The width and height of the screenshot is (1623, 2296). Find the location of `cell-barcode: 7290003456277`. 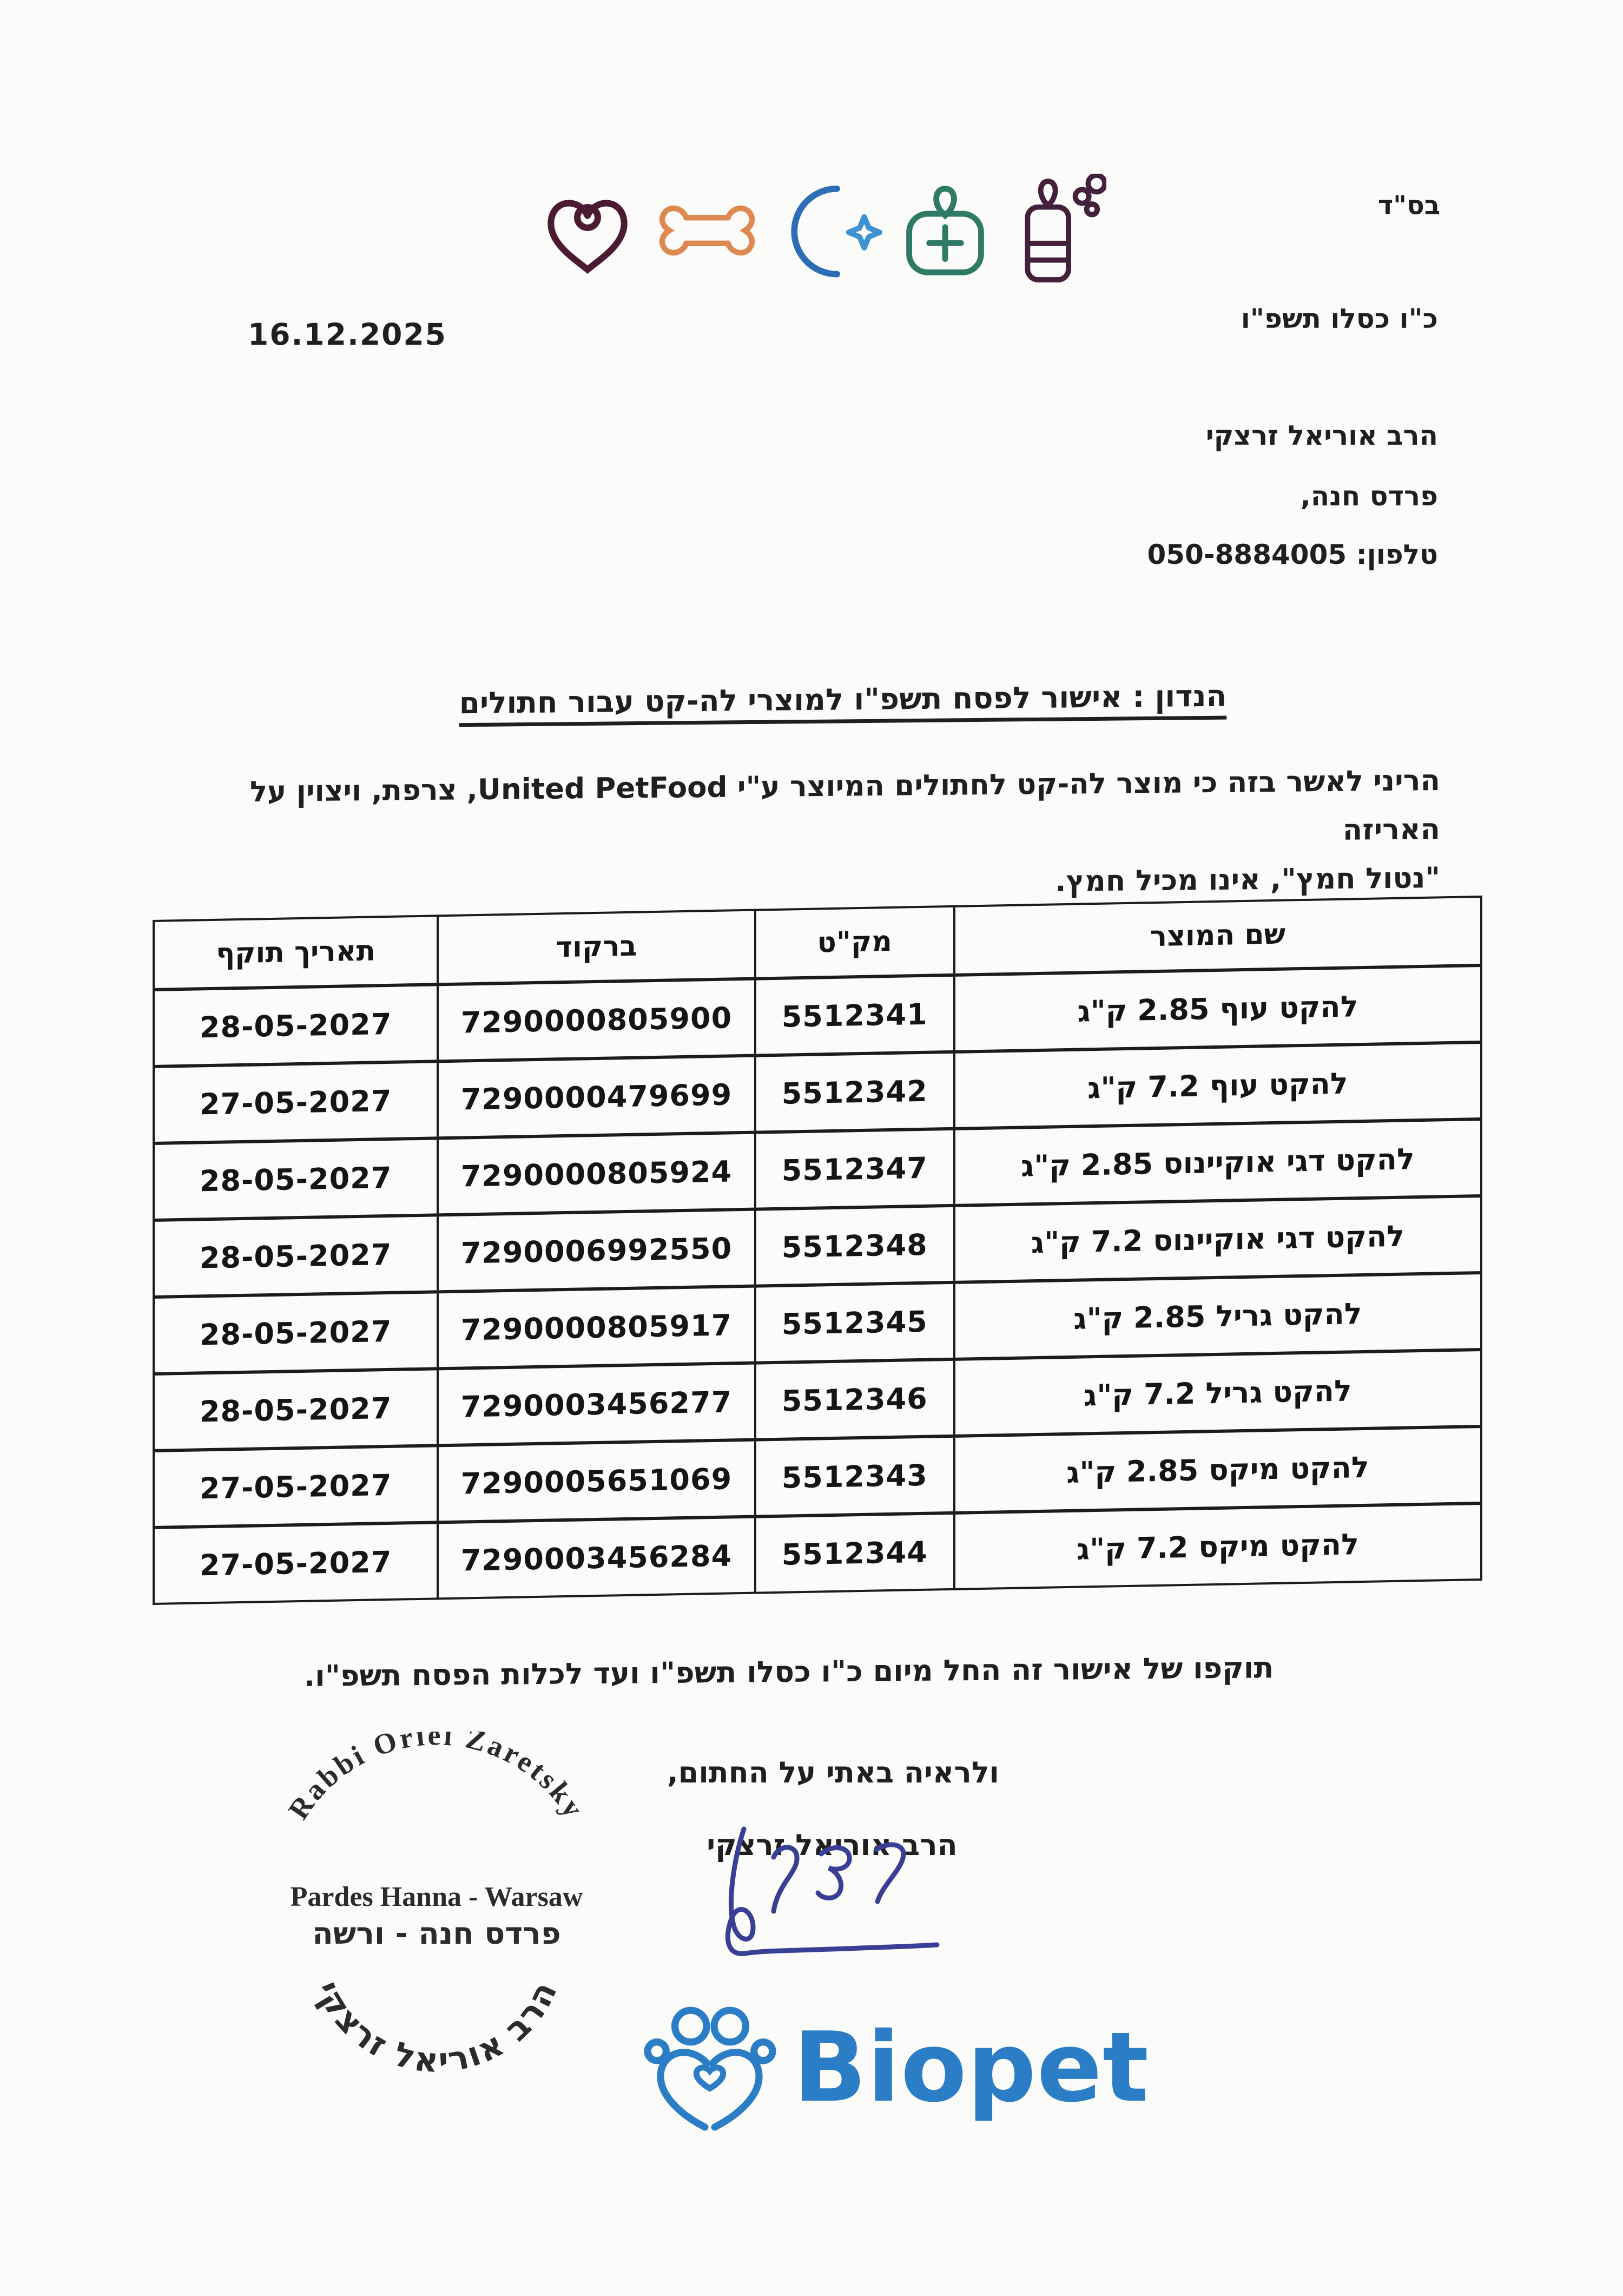

cell-barcode: 7290003456277 is located at coordinates (596, 1404).